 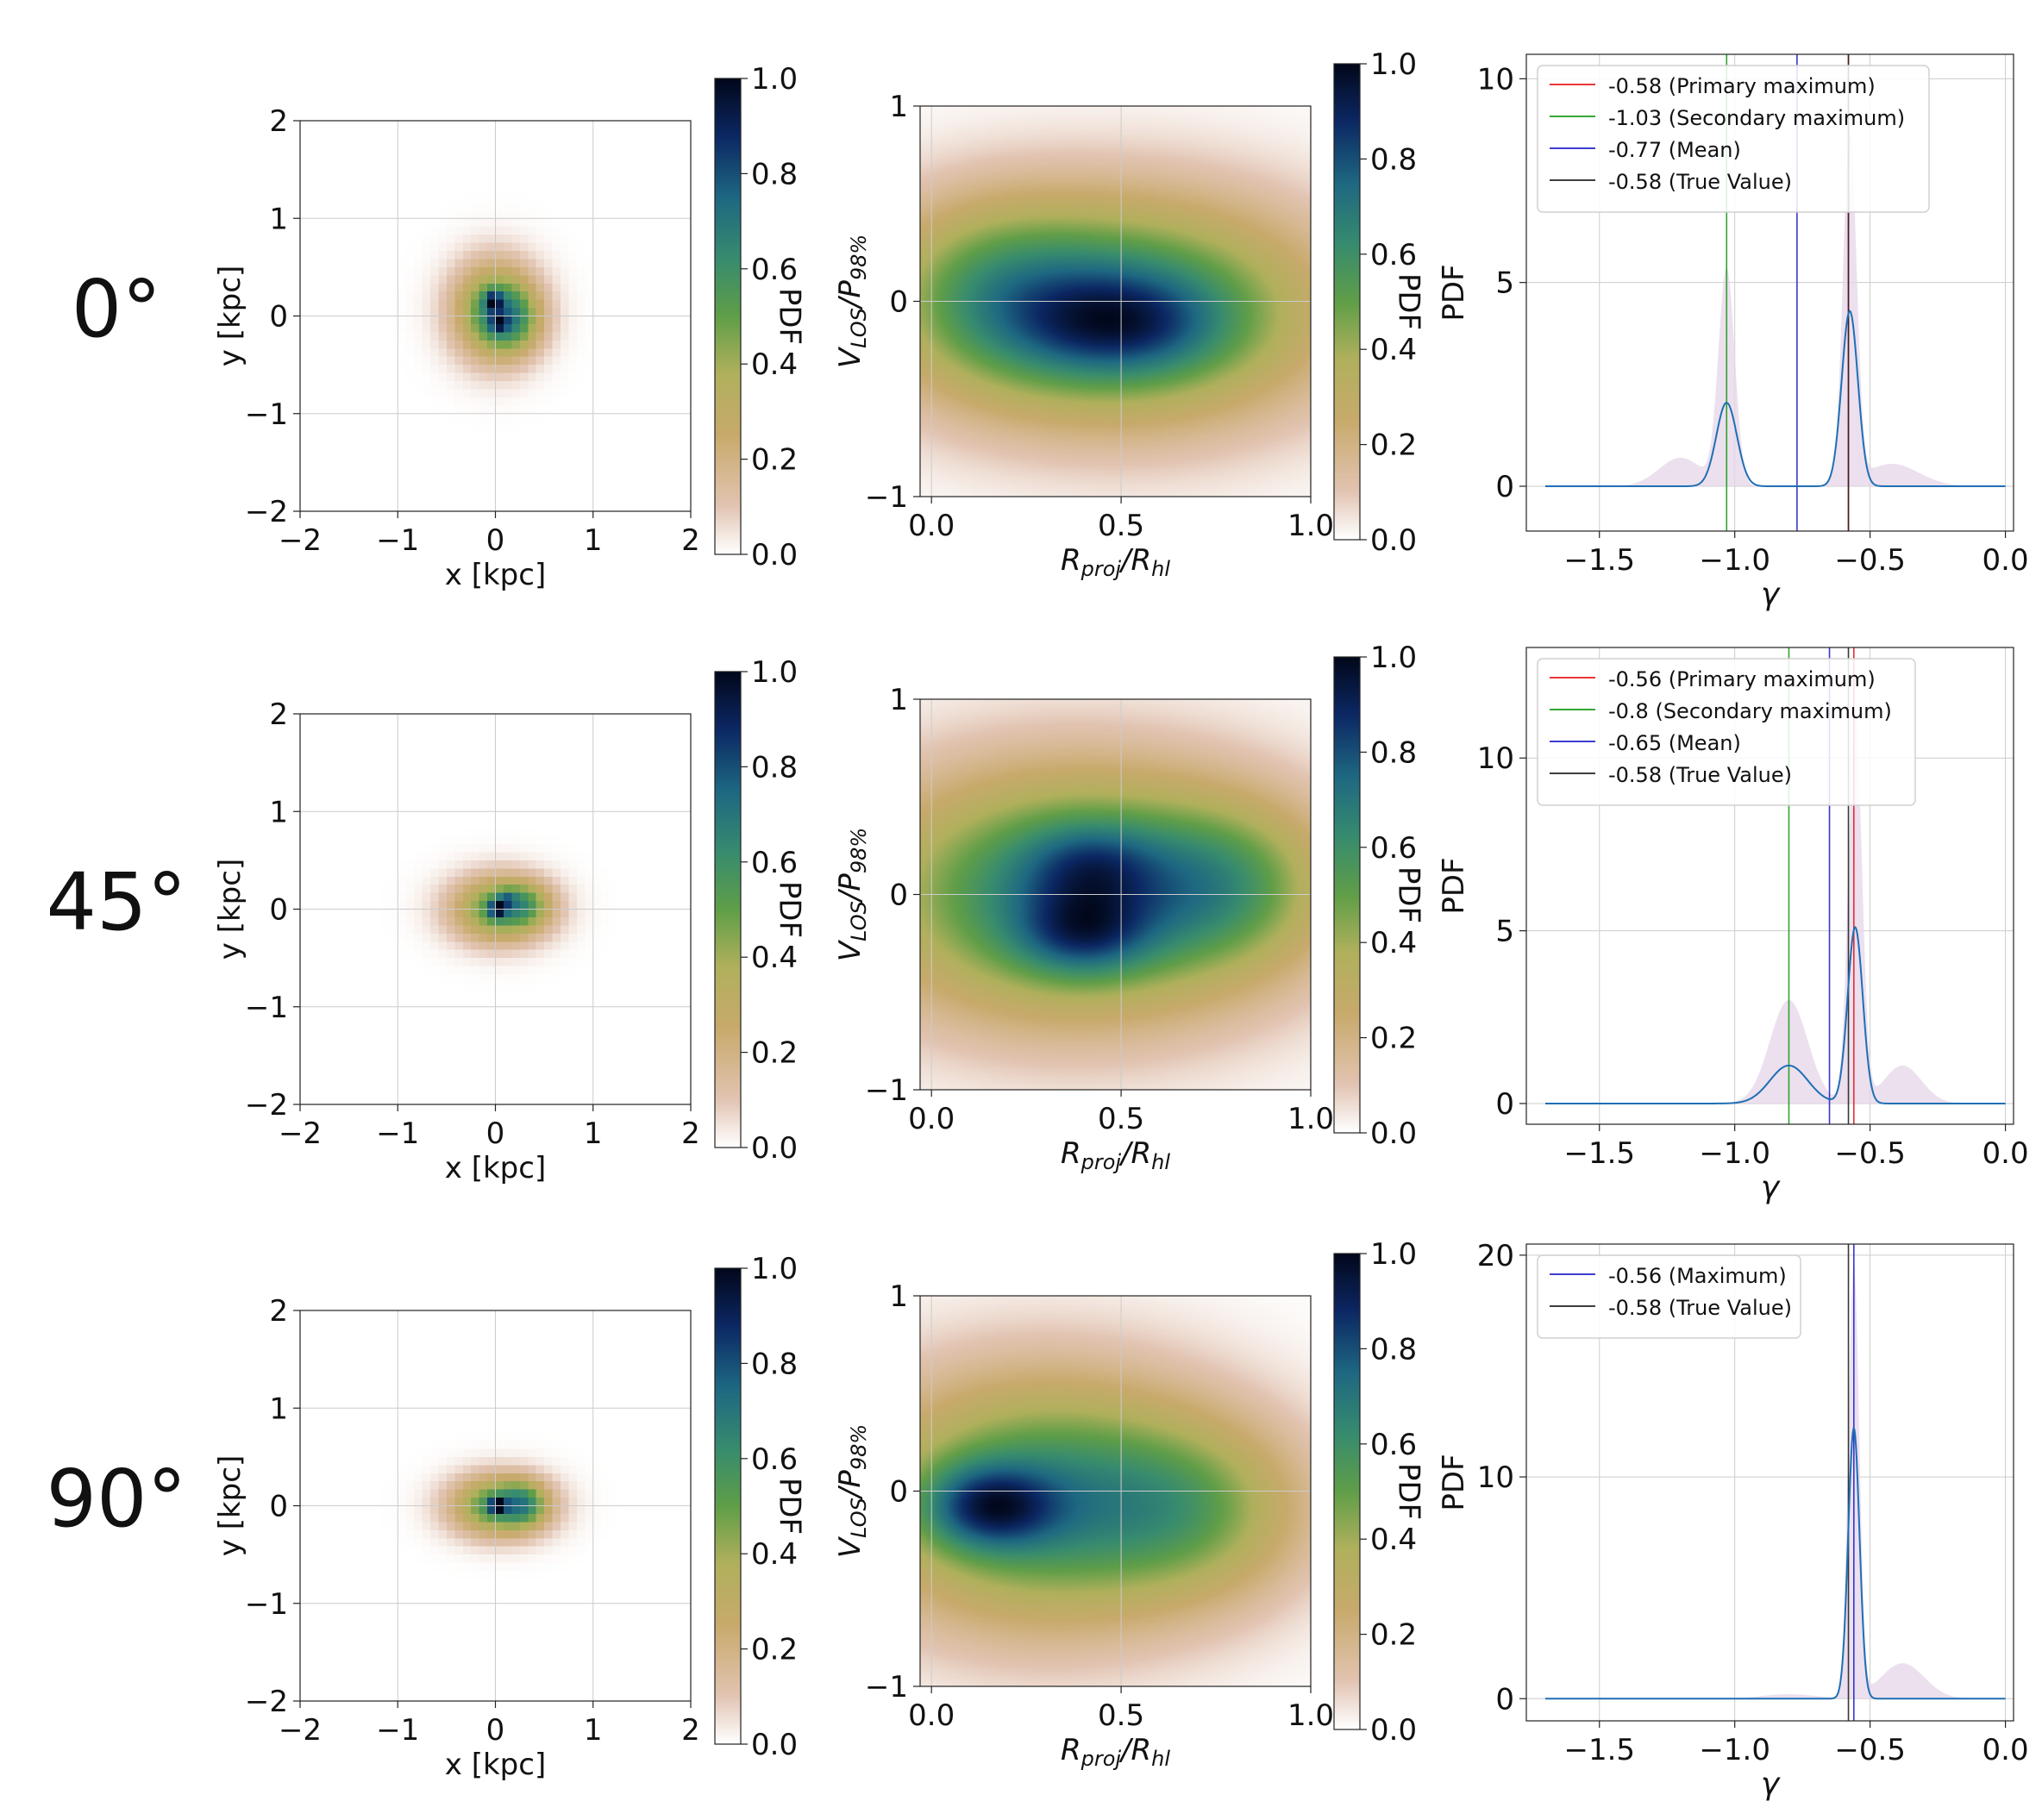 I want to click on primary-maximum-legend-label: -0.56 (Primary maximum), so click(x=1742, y=679).